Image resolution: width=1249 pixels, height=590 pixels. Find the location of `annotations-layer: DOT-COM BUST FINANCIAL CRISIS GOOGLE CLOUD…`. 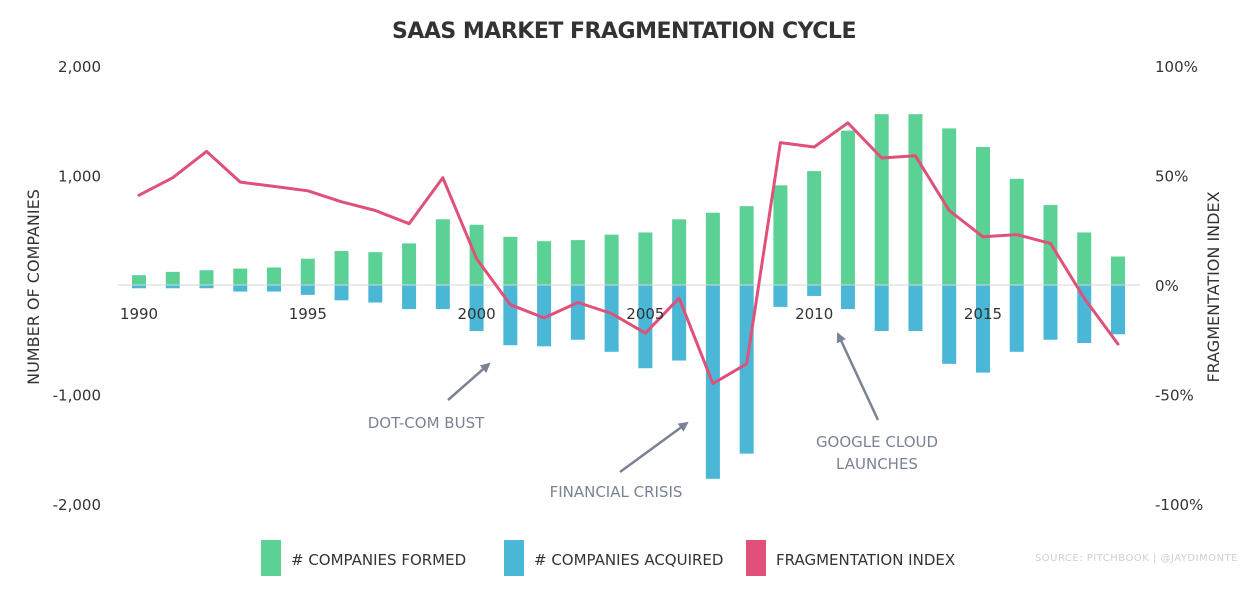

annotations-layer: DOT-COM BUST FINANCIAL CRISIS GOOGLE CLOUD… is located at coordinates (653, 416).